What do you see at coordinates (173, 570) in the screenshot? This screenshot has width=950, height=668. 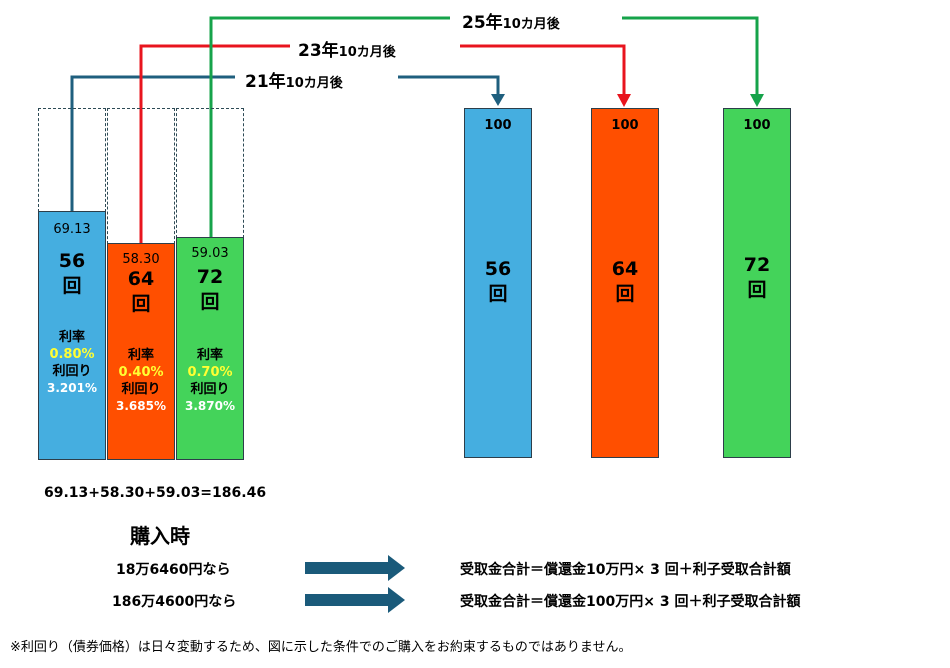 I see `row-amount: 18万6460円なら` at bounding box center [173, 570].